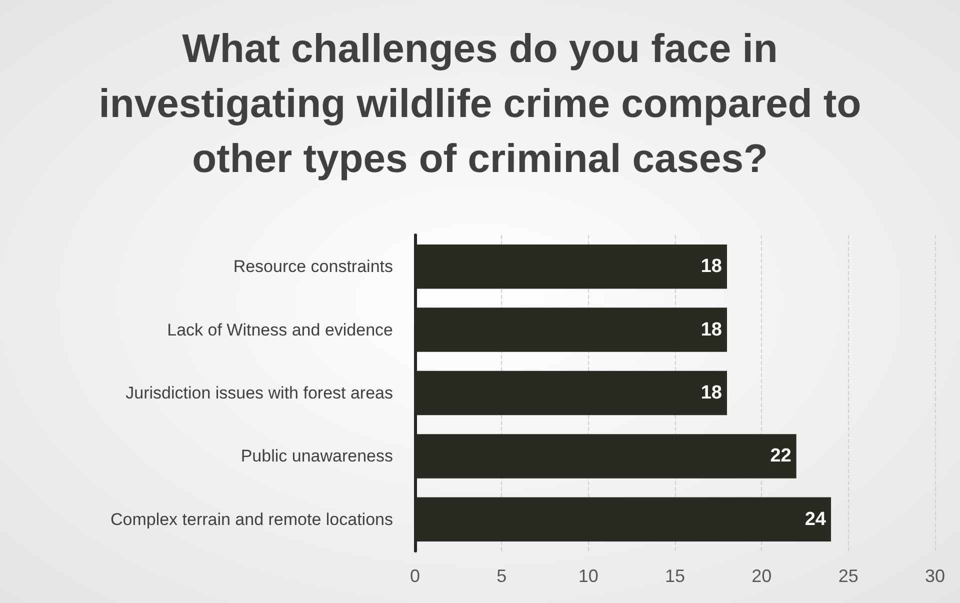 The height and width of the screenshot is (603, 960). Describe the element at coordinates (259, 393) in the screenshot. I see `y-tick-label: Jurisdiction issues with forest areas` at that location.